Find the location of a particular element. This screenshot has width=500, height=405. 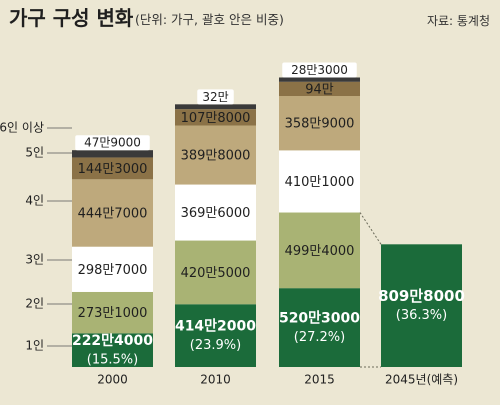

value-label-2000-3person: 298만7000 is located at coordinates (113, 270).